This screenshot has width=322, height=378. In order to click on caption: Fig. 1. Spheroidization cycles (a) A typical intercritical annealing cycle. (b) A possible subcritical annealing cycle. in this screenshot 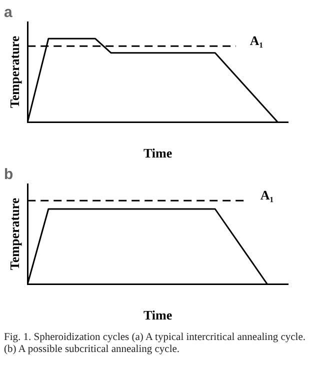, I will do `click(155, 344)`.